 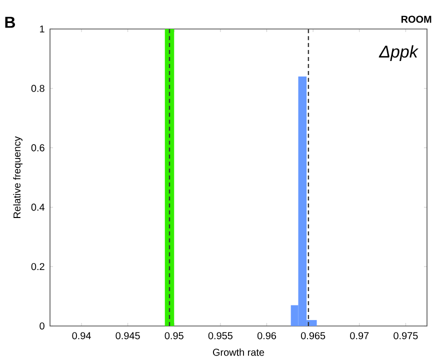 What do you see at coordinates (398, 53) in the screenshot?
I see `annotation: Δppk` at bounding box center [398, 53].